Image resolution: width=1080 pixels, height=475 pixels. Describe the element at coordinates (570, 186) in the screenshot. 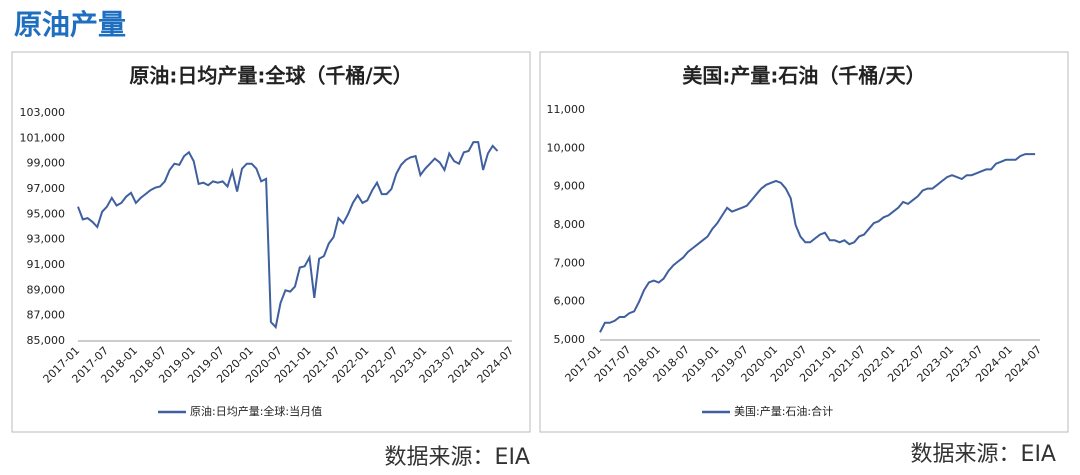

I see `y-tick-label: 9,000` at that location.